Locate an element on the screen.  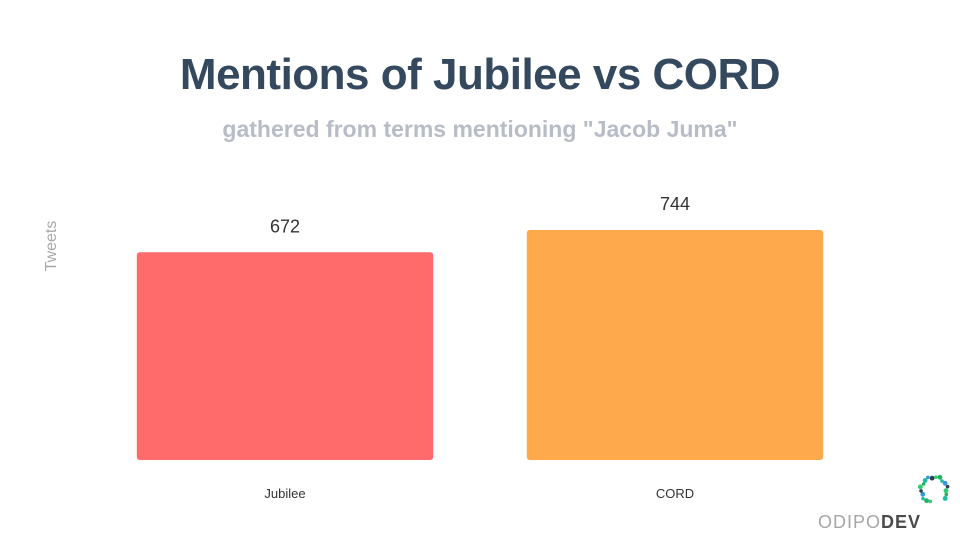
bar-cord is located at coordinates (675, 345).